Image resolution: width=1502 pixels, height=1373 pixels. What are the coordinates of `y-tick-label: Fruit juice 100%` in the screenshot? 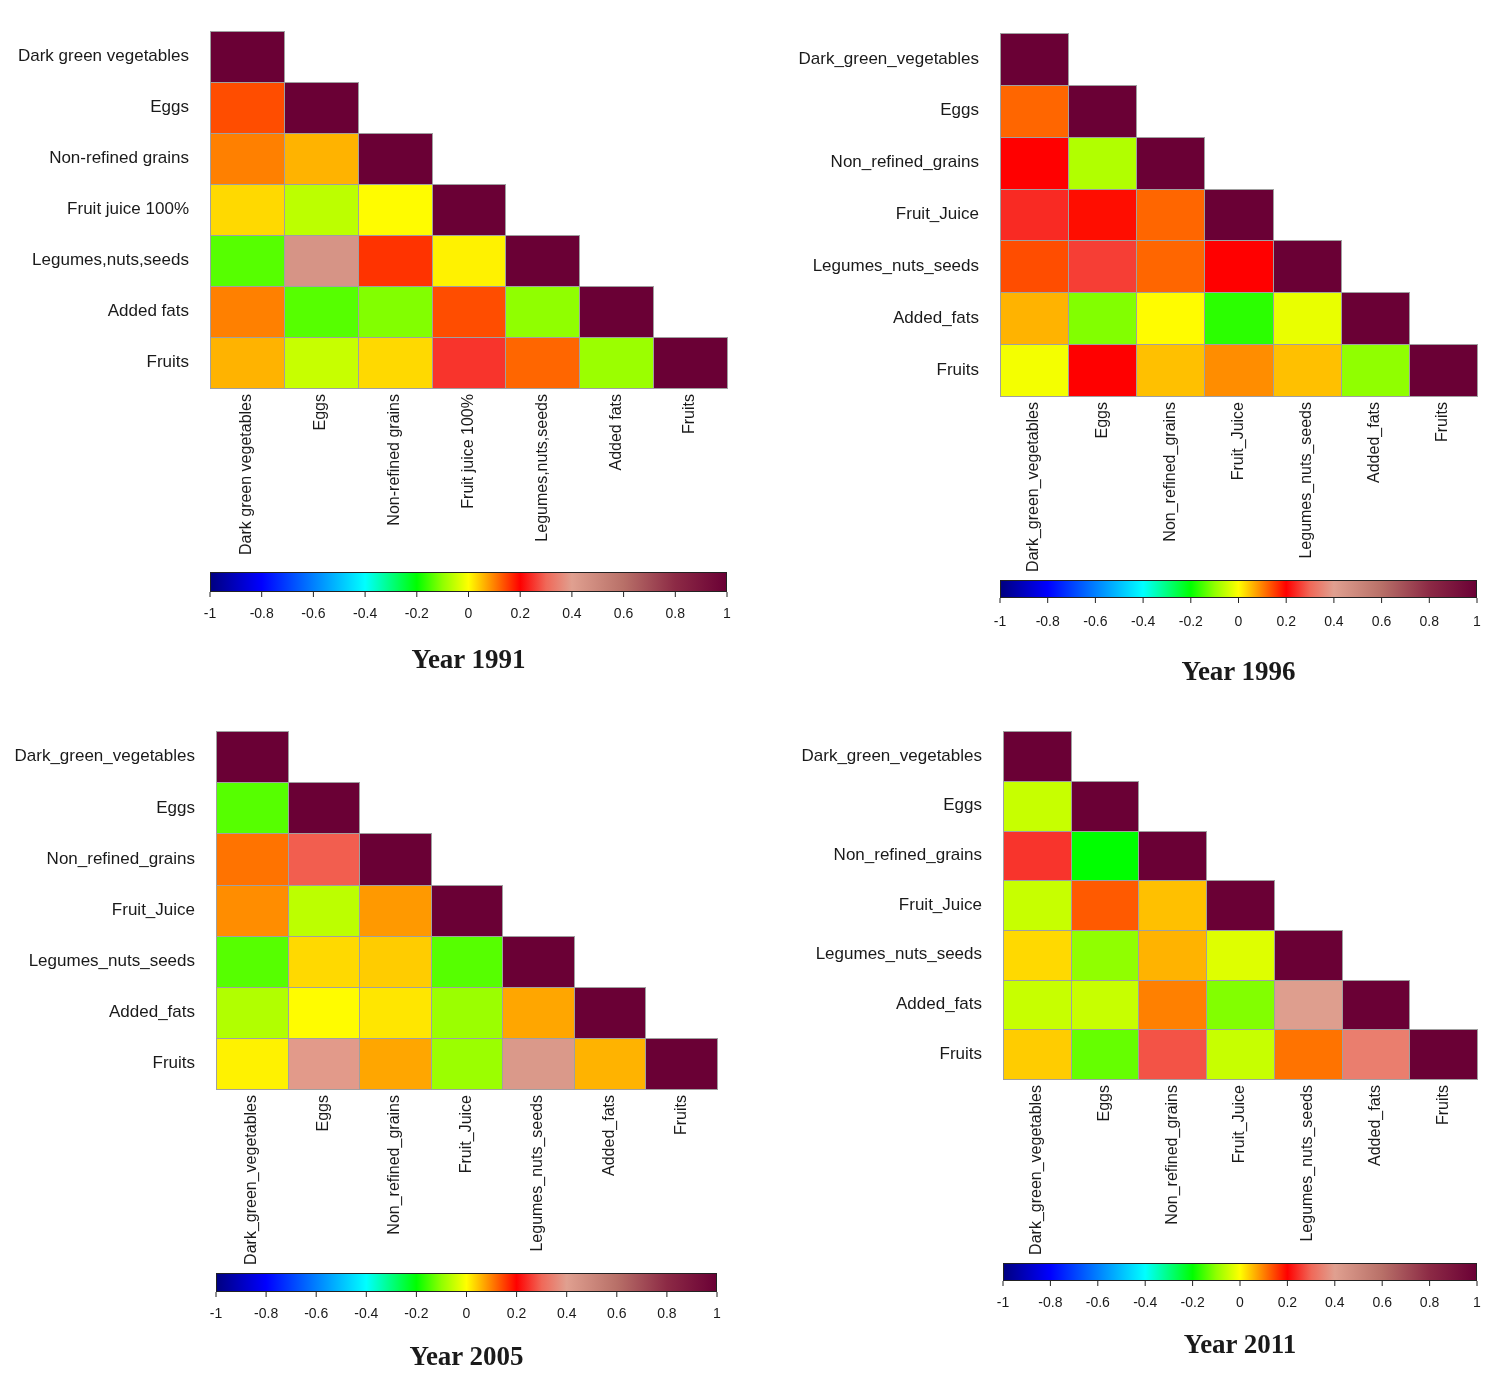 It's located at (128, 209).